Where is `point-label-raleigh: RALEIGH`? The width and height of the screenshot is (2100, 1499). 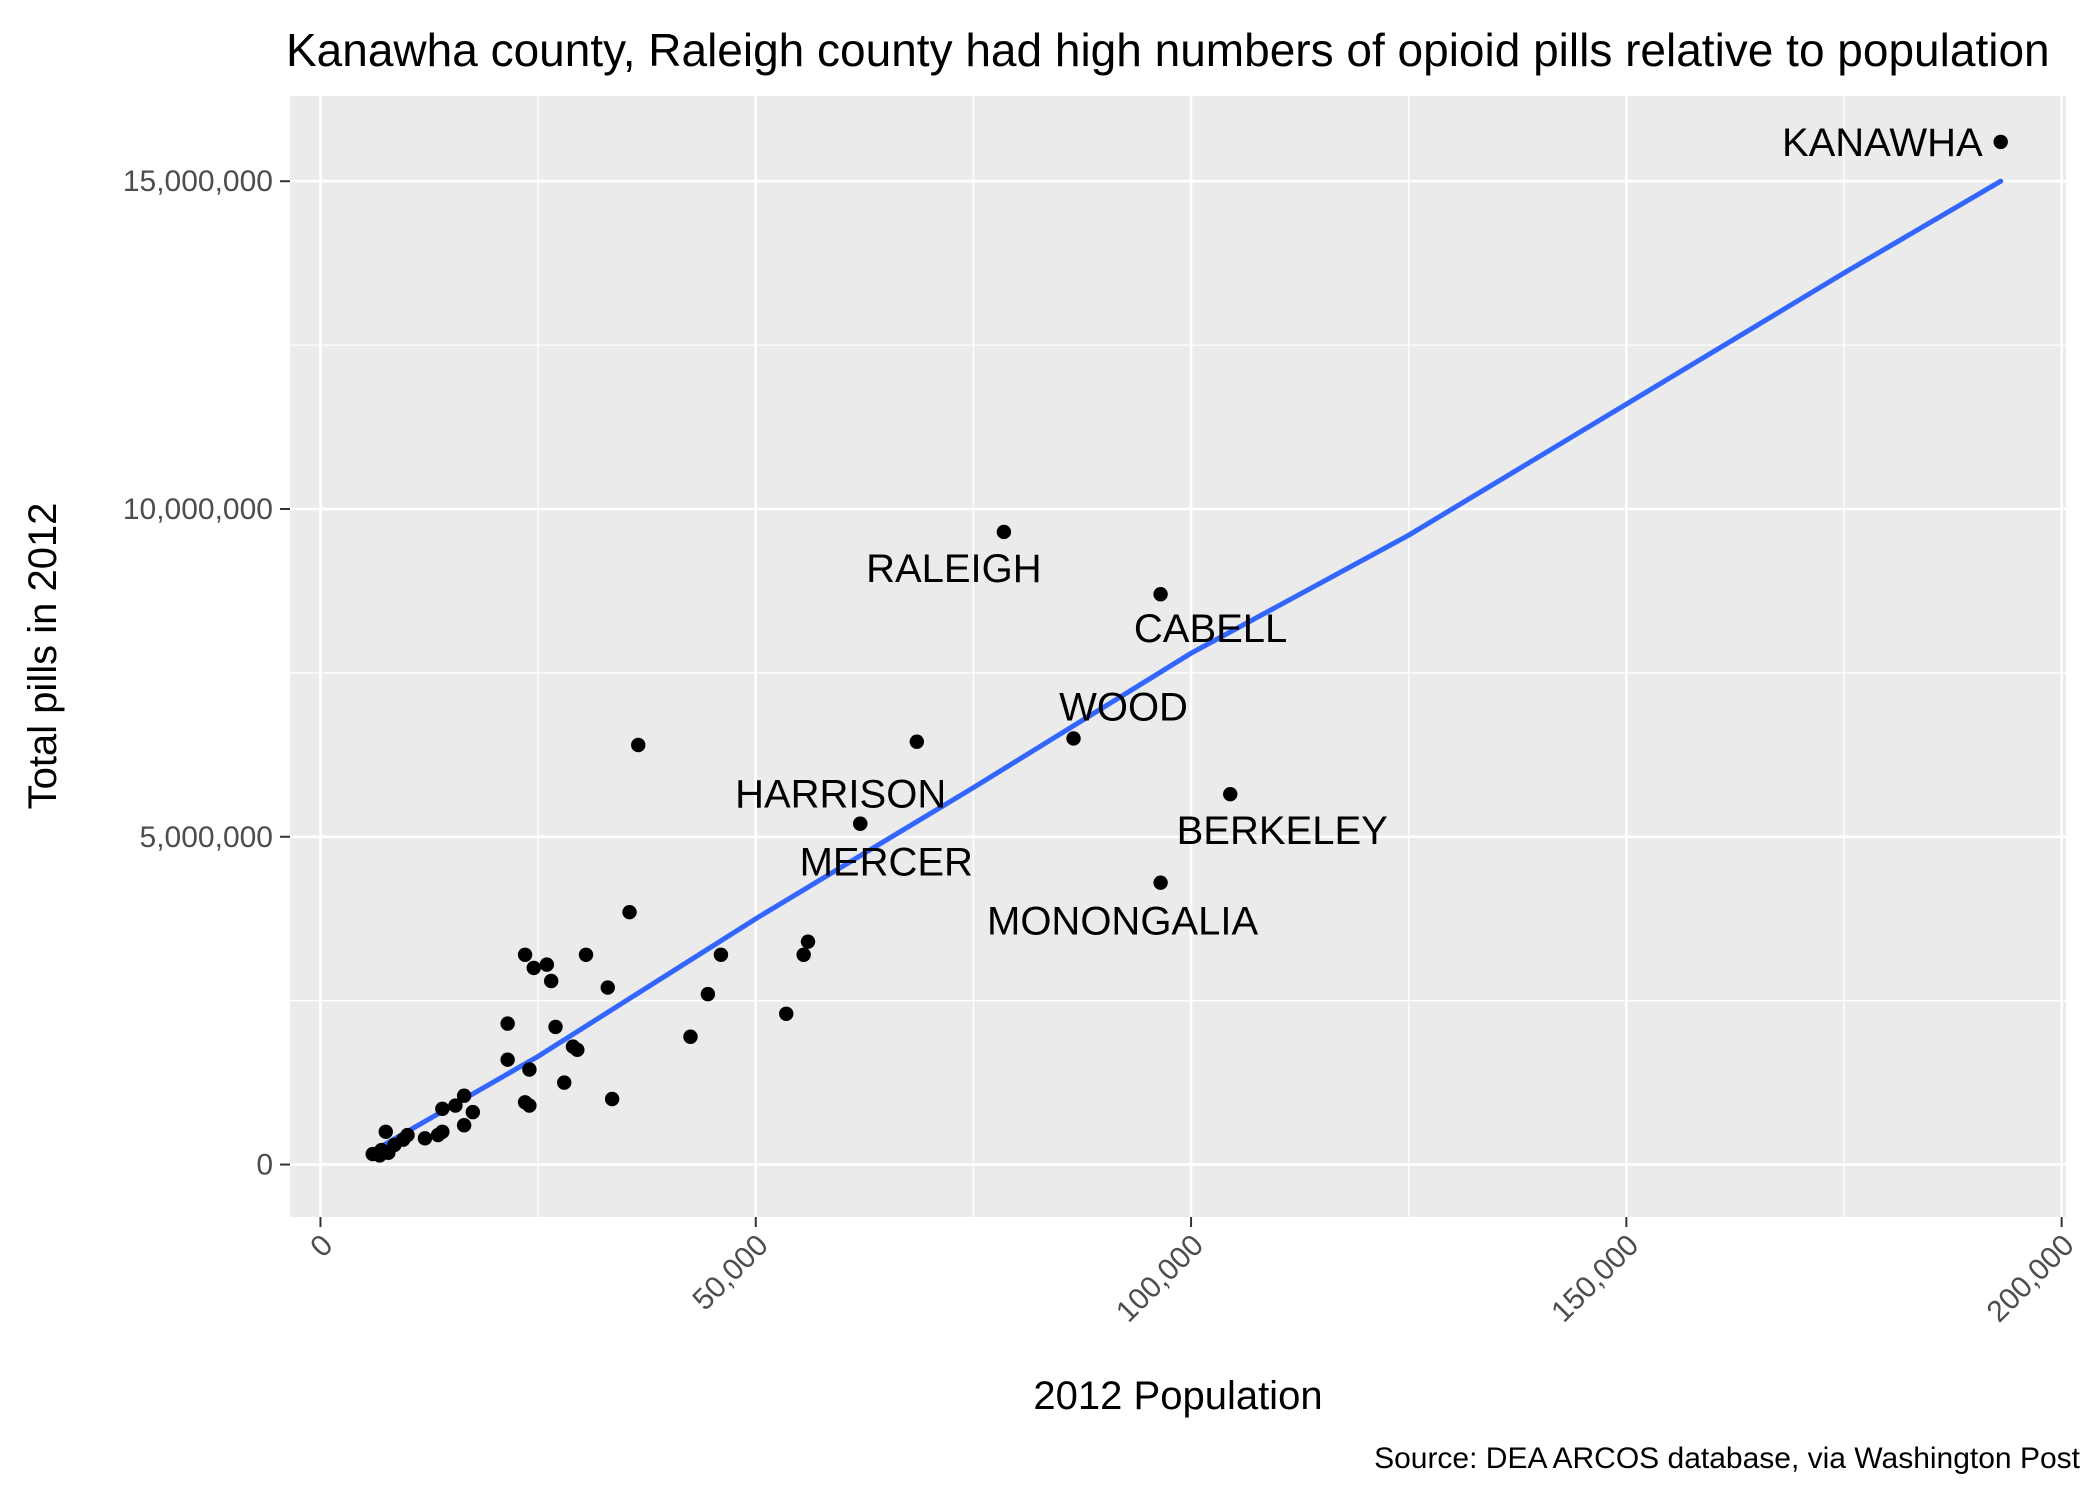 point-label-raleigh: RALEIGH is located at coordinates (954, 569).